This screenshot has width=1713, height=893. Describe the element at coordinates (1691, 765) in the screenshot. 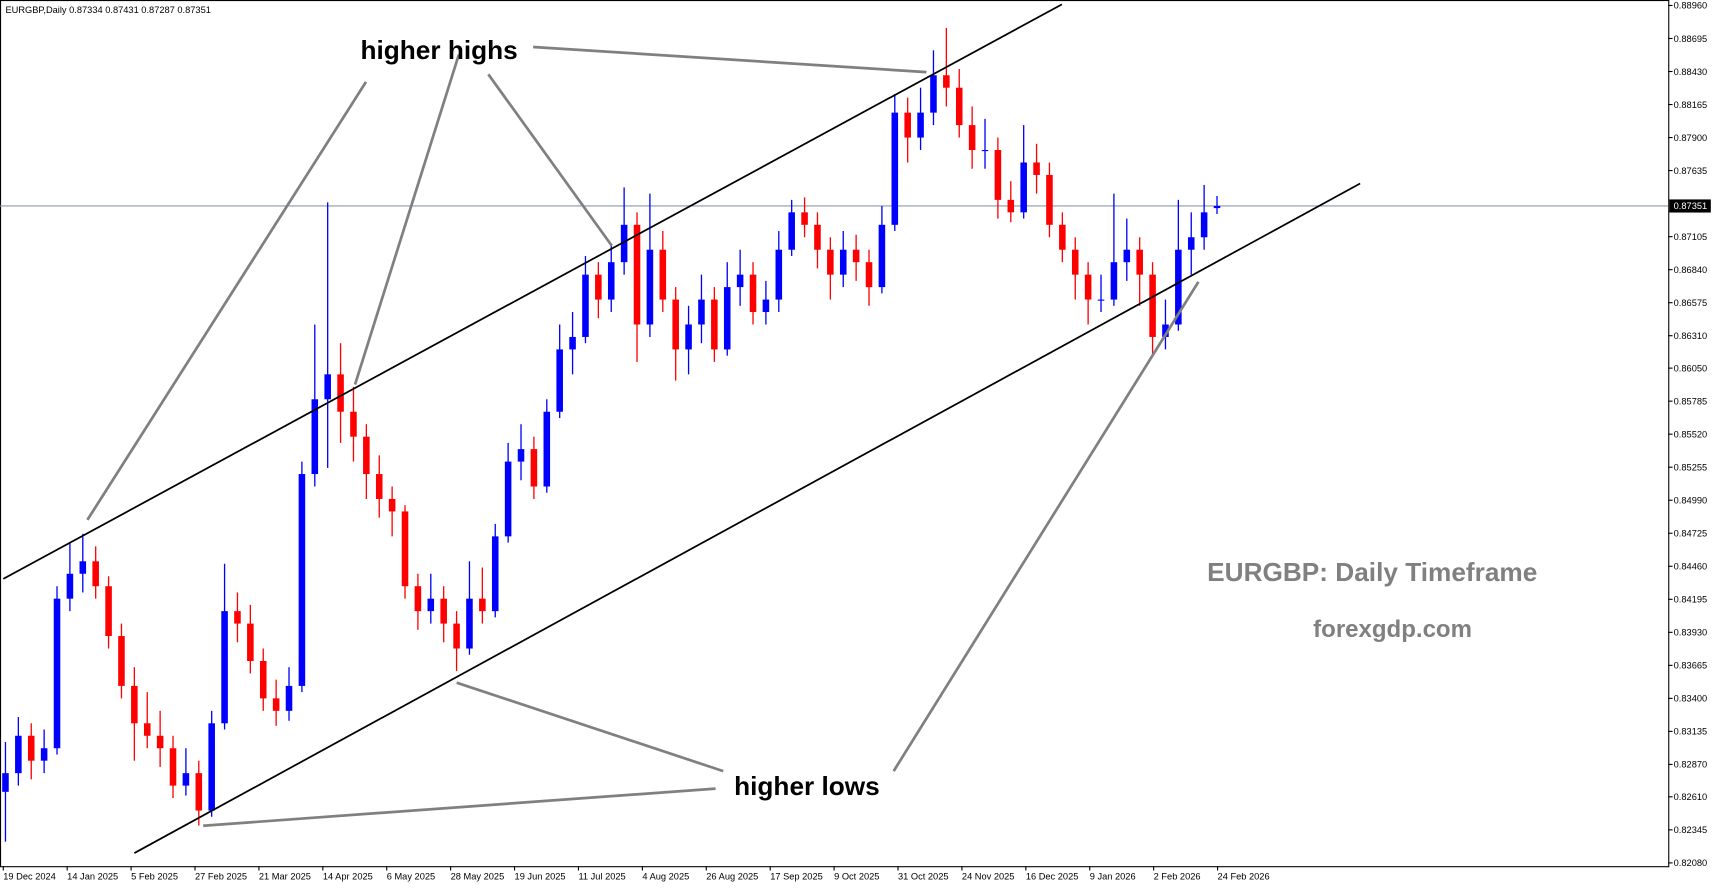

I see `y-tick-label: 0.82870` at that location.